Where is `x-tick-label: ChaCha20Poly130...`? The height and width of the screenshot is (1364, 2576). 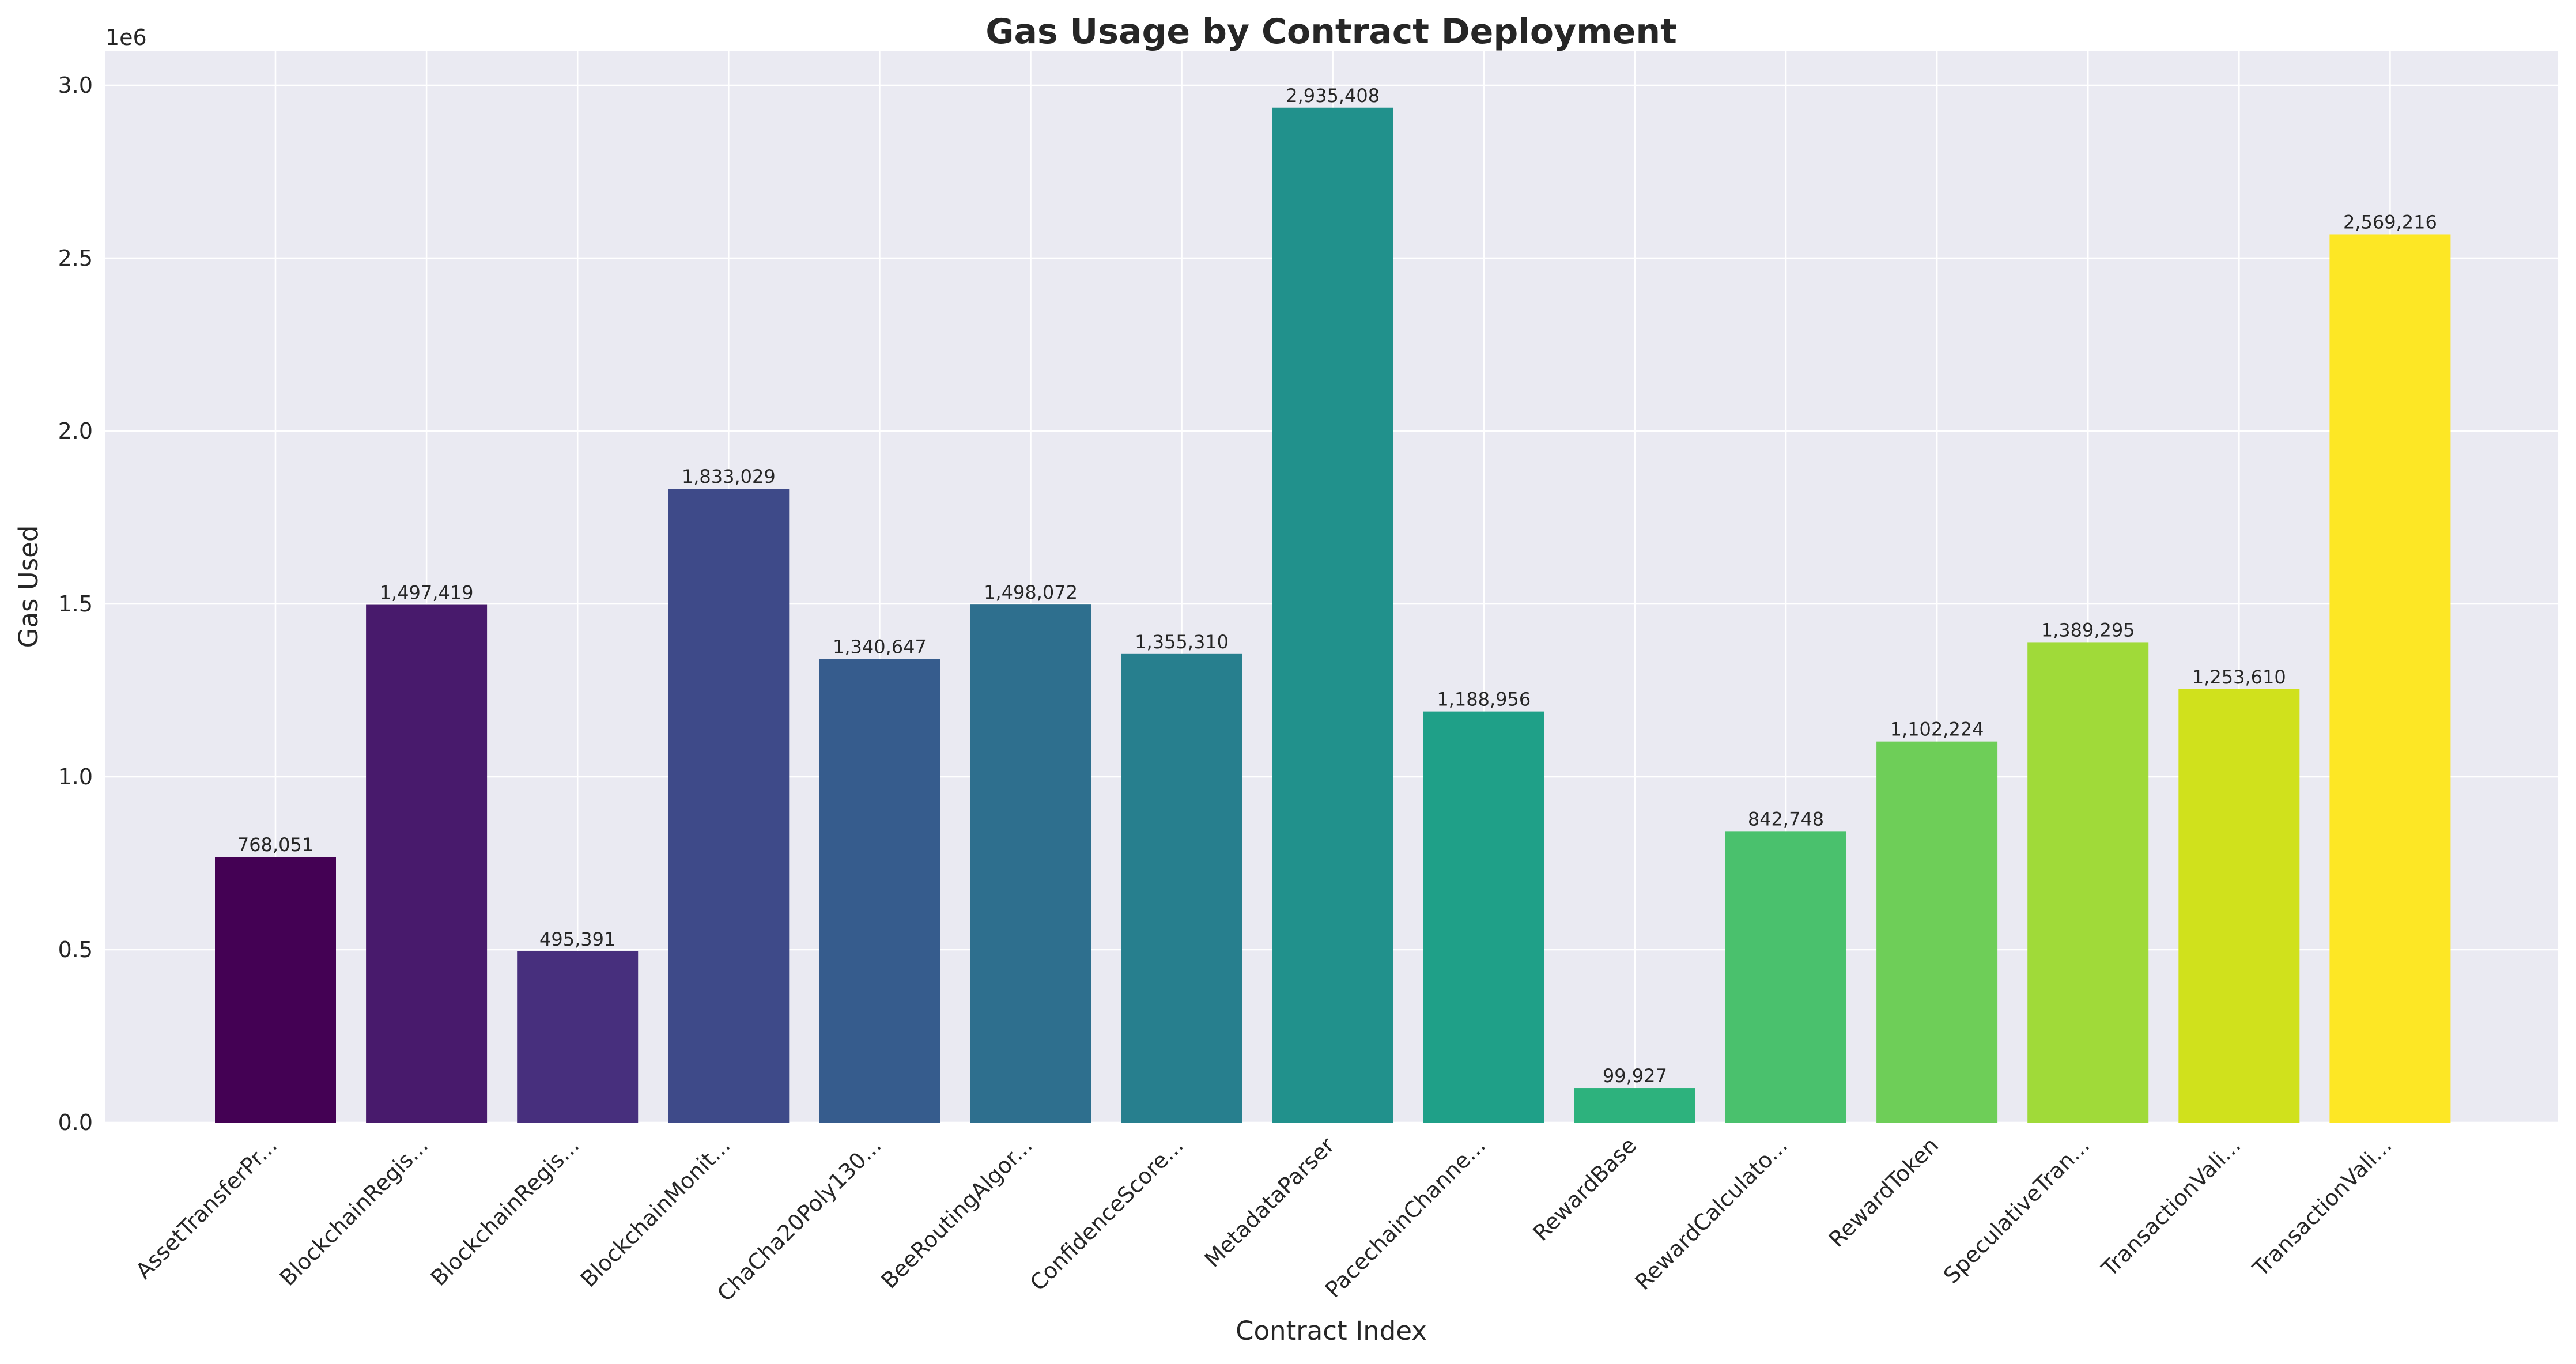
x-tick-label: ChaCha20Poly130... is located at coordinates (799, 1219).